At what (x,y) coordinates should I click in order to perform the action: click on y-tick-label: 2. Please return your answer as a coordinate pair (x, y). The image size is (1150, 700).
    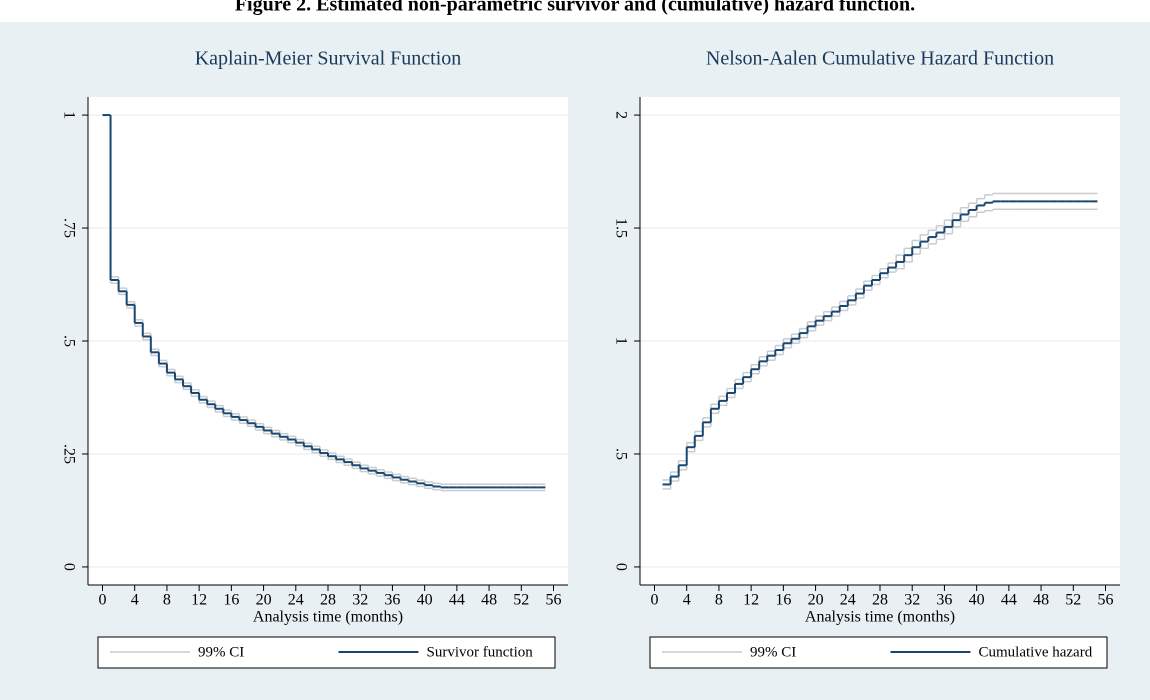
    Looking at the image, I should click on (620, 115).